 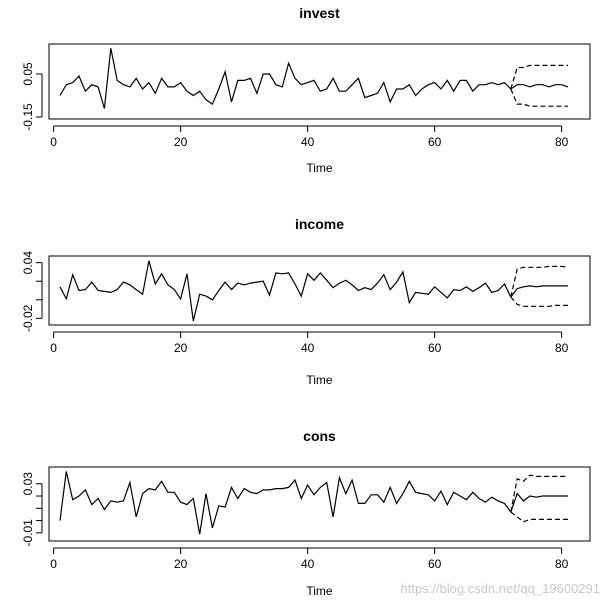 I want to click on y-tick-label: 0.05, so click(x=28, y=74).